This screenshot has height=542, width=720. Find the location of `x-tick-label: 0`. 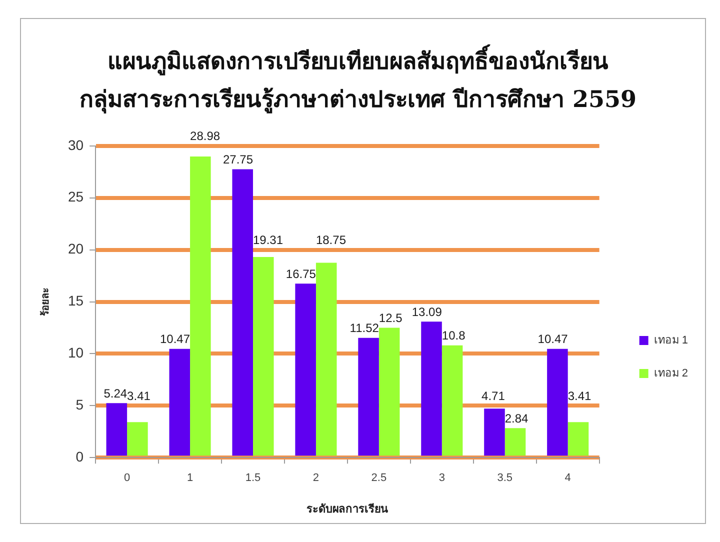

x-tick-label: 0 is located at coordinates (127, 478).